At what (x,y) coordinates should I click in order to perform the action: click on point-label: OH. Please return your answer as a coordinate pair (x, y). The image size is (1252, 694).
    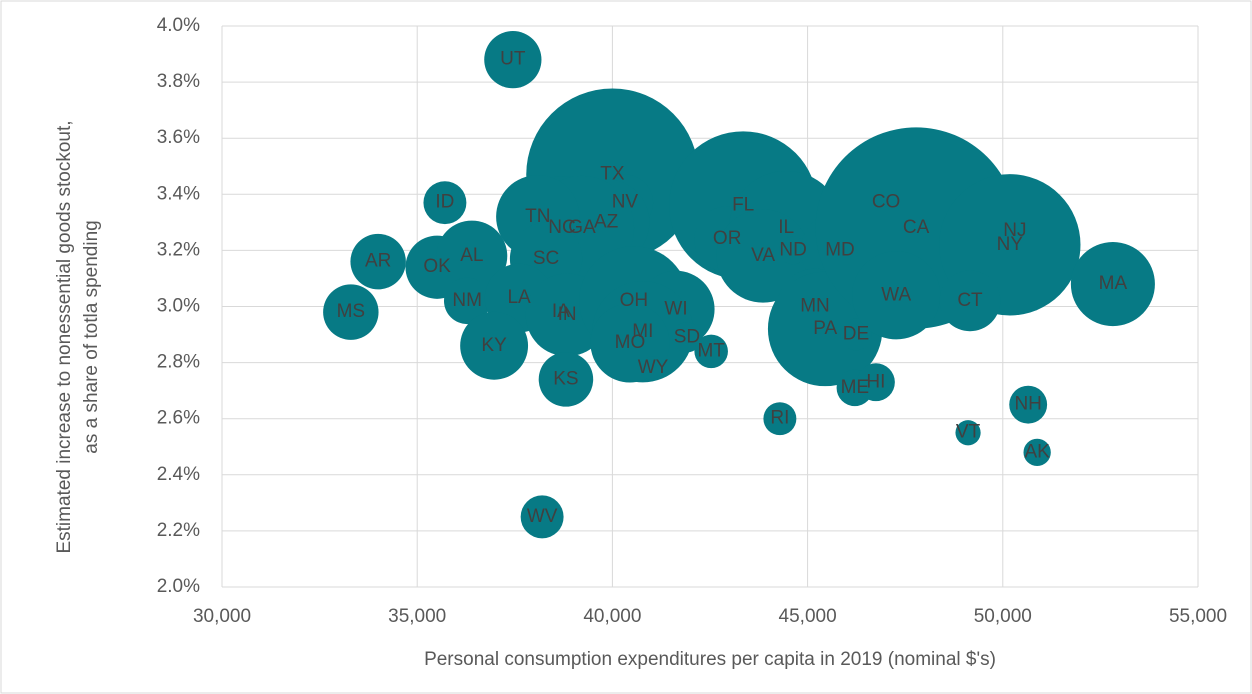
    Looking at the image, I should click on (634, 300).